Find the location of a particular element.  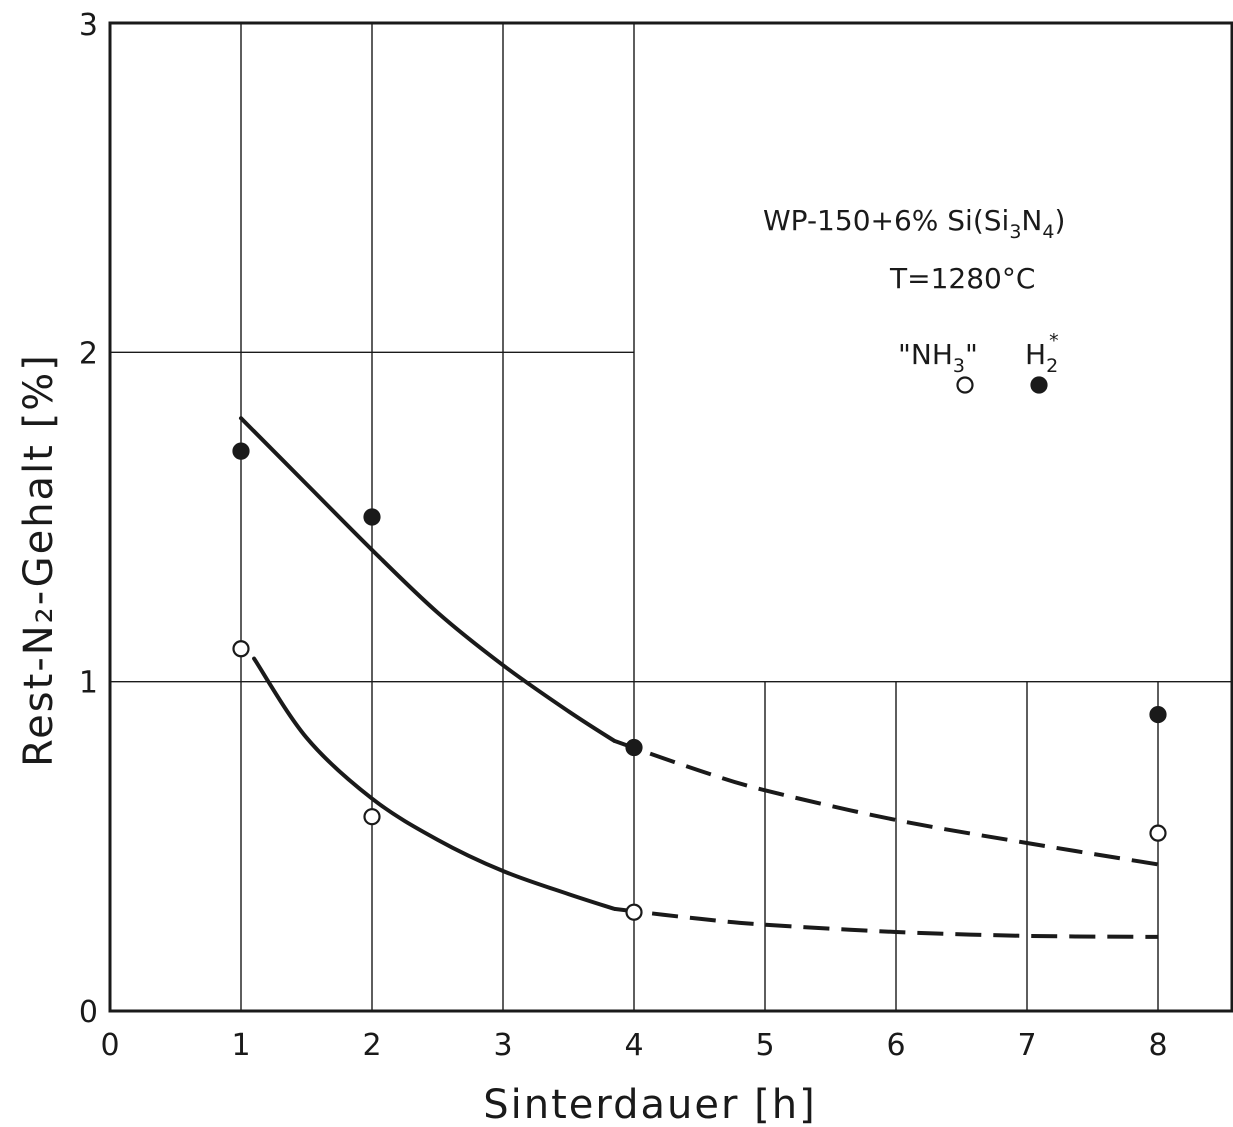

legend-label-h2: H2 * is located at coordinates (1042, 353).